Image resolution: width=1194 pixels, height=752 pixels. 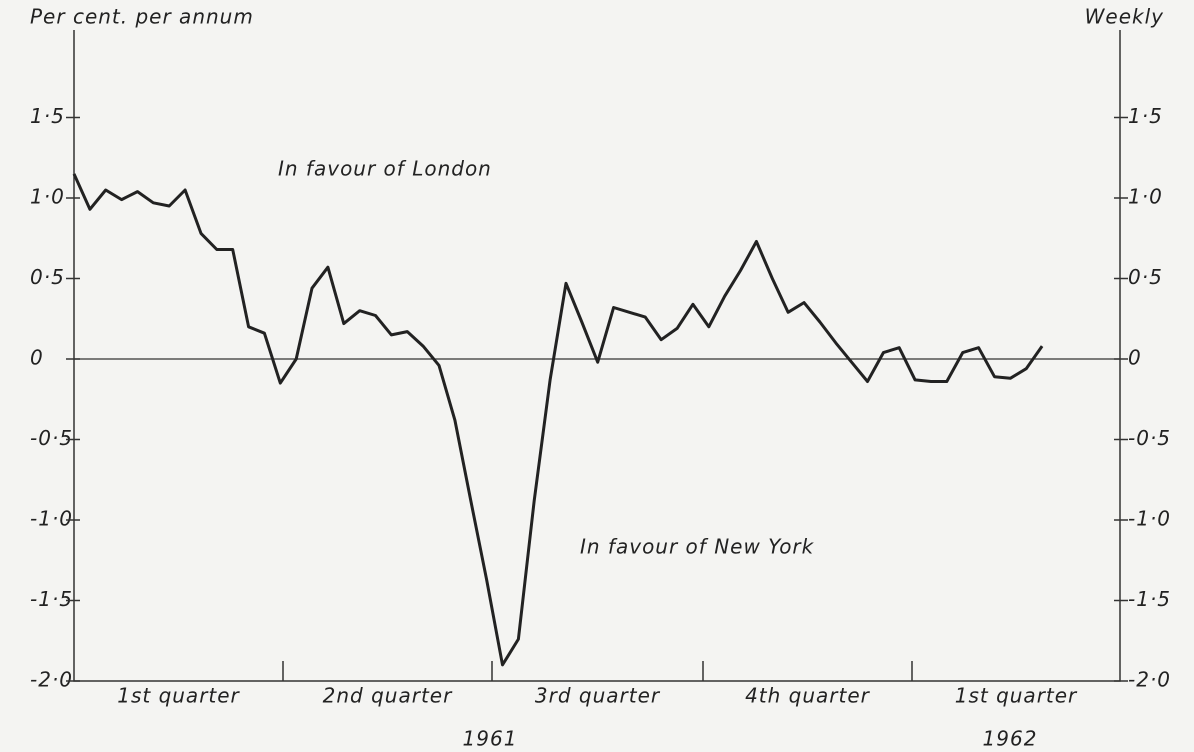 I want to click on y2-tick-label: 0, so click(x=1135, y=358).